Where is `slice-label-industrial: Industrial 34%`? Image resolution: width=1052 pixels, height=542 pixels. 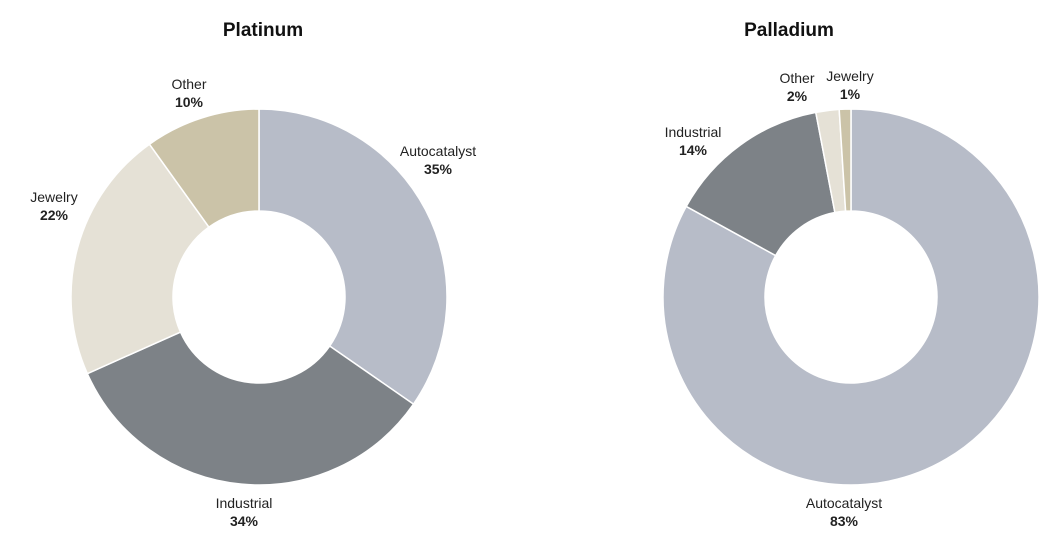 slice-label-industrial: Industrial 34% is located at coordinates (244, 512).